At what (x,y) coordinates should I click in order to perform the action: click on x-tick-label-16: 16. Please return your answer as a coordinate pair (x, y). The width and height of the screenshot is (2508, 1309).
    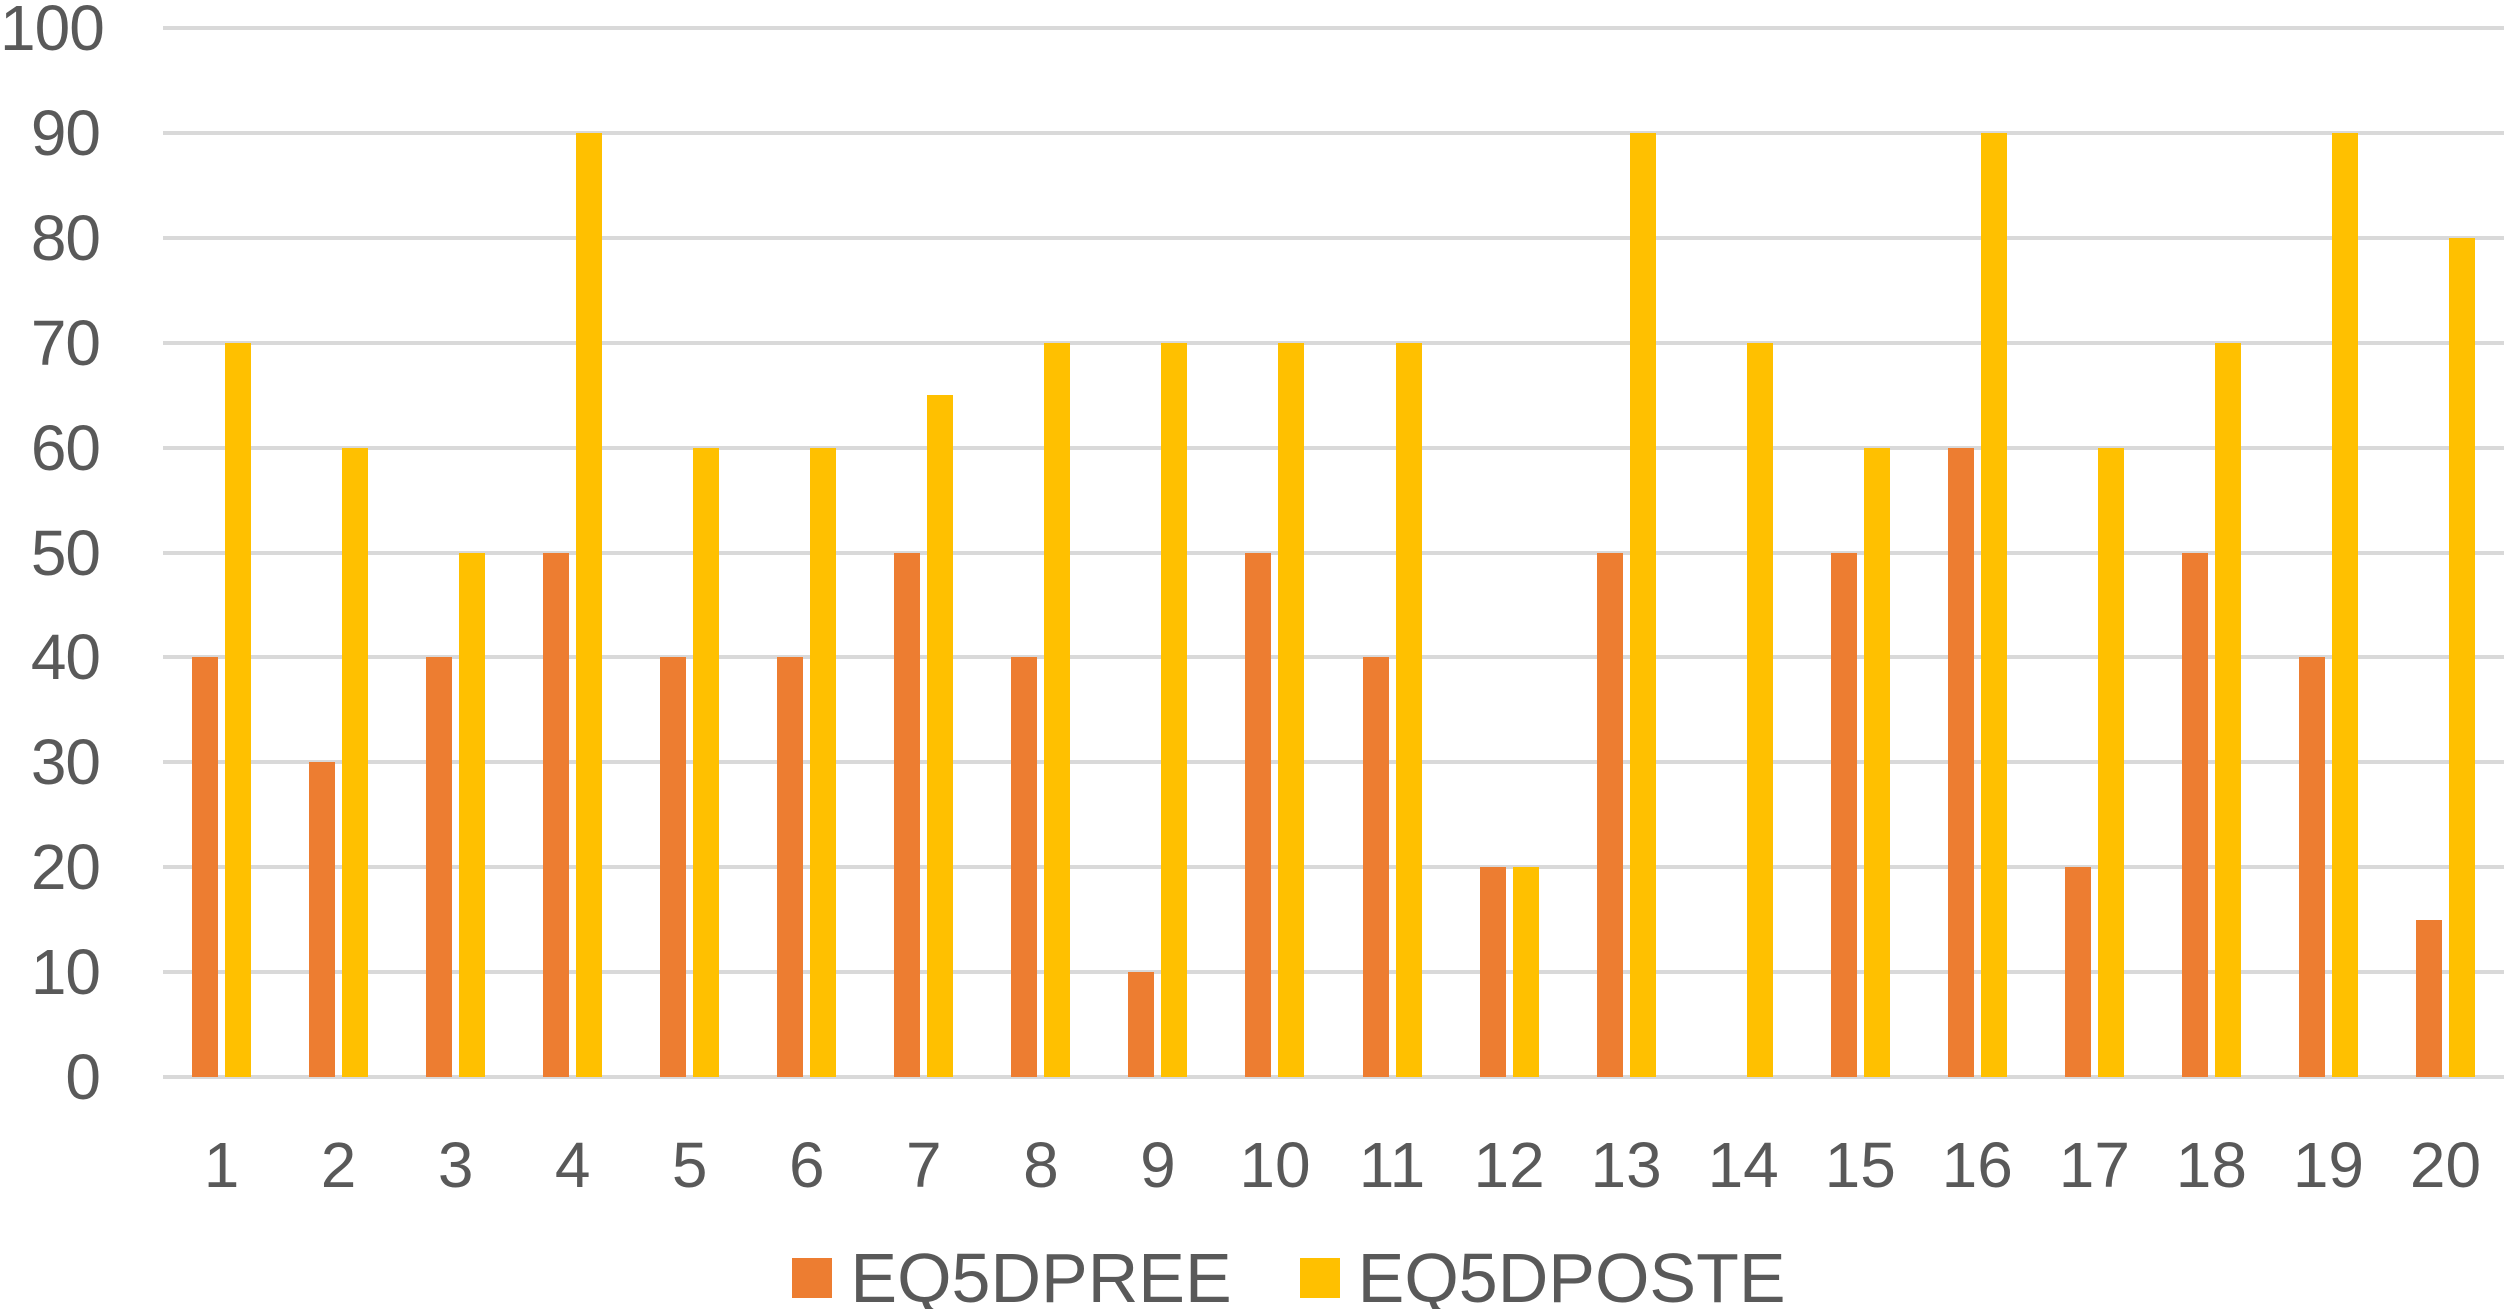
    Looking at the image, I should click on (1977, 1165).